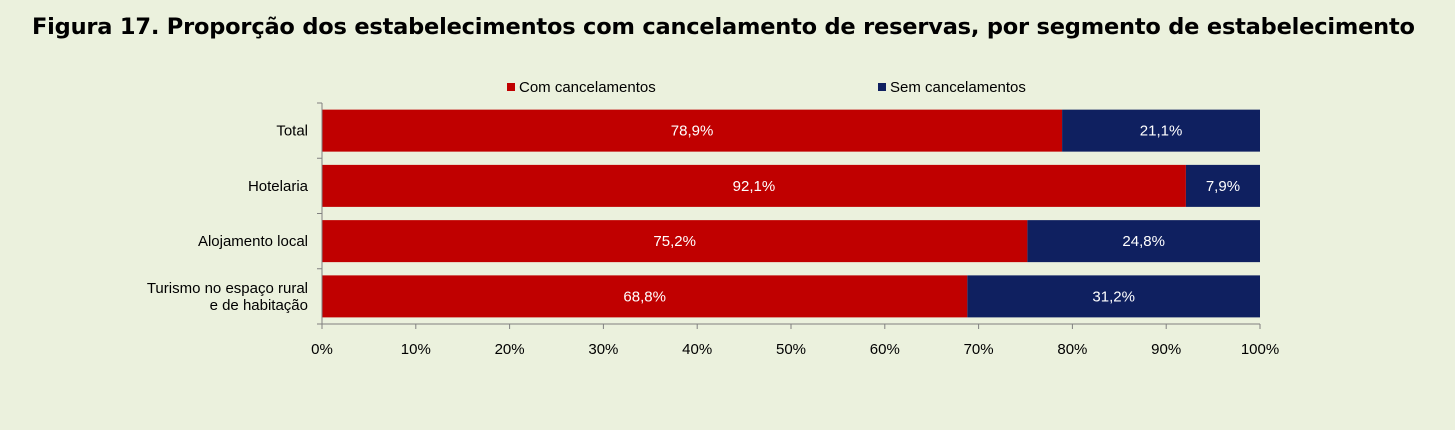  What do you see at coordinates (697, 349) in the screenshot?
I see `x-tick-label-4: 40%` at bounding box center [697, 349].